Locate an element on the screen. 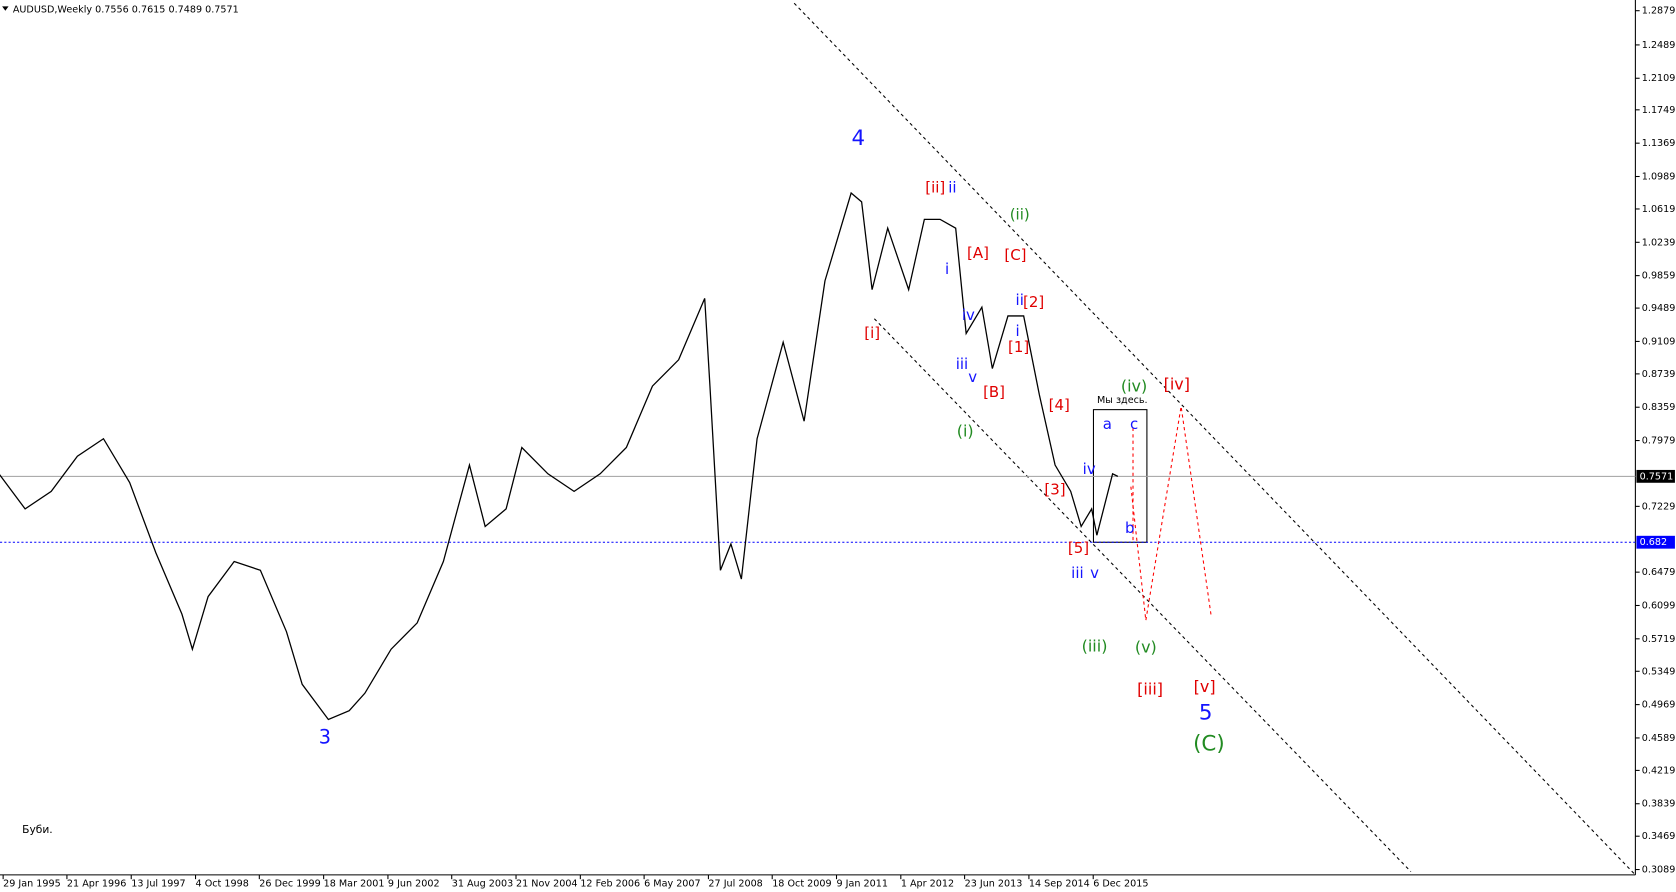 The width and height of the screenshot is (1676, 892). price-label: 0.7571 is located at coordinates (1657, 476).